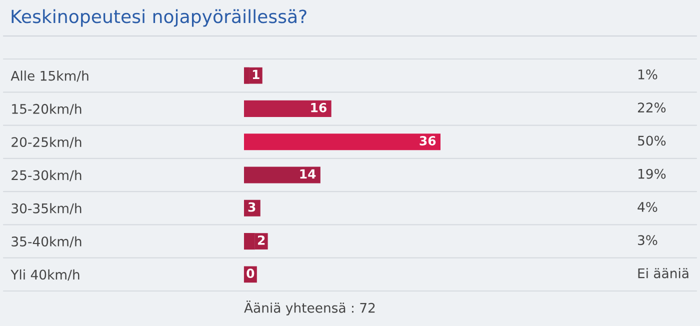 The image size is (700, 326). Describe the element at coordinates (308, 173) in the screenshot. I see `data-label: 14` at that location.